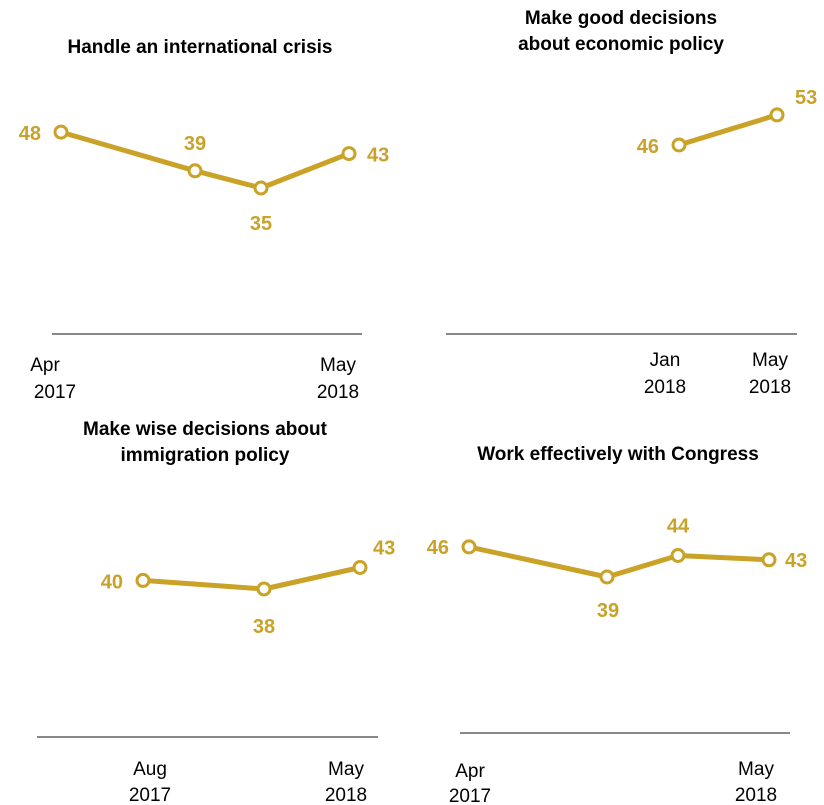  What do you see at coordinates (205, 455) in the screenshot?
I see `panel-title: immigration policy` at bounding box center [205, 455].